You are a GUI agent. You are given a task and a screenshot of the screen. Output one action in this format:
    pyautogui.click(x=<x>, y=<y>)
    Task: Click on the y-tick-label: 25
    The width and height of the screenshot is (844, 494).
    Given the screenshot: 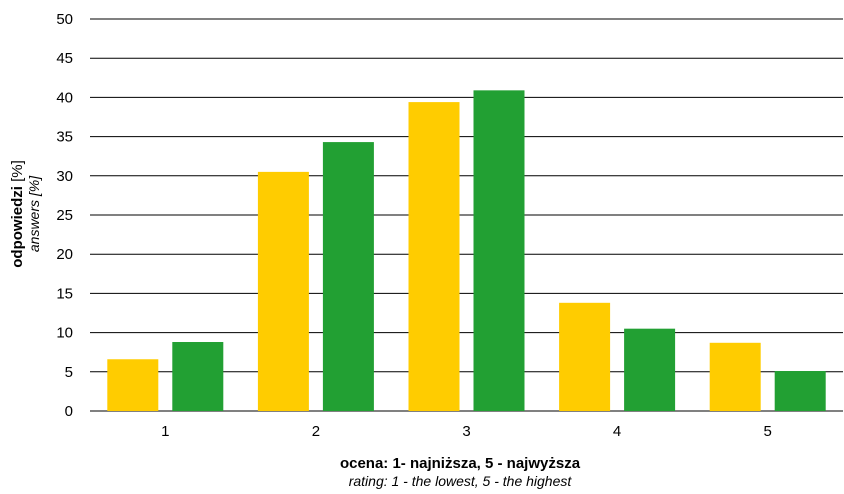 What is the action you would take?
    pyautogui.click(x=64, y=215)
    